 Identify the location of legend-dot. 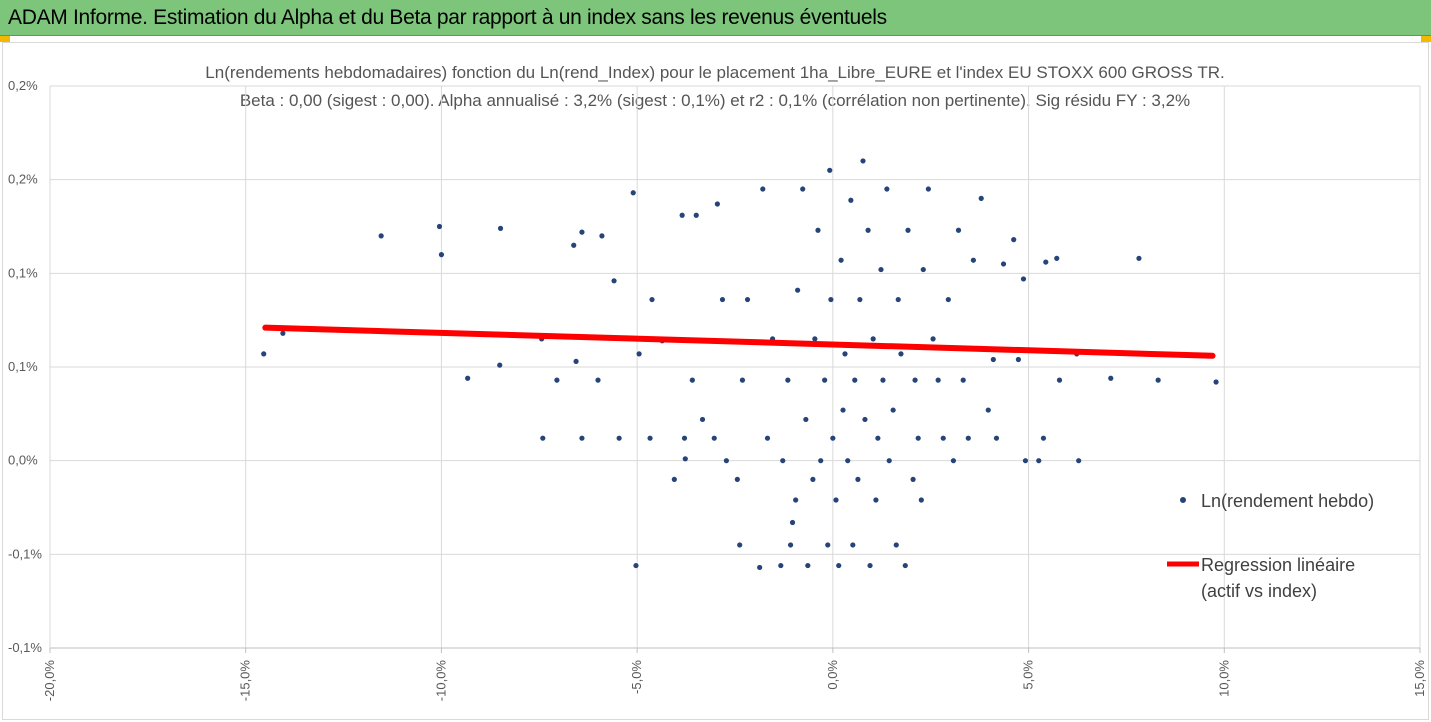
(1183, 500).